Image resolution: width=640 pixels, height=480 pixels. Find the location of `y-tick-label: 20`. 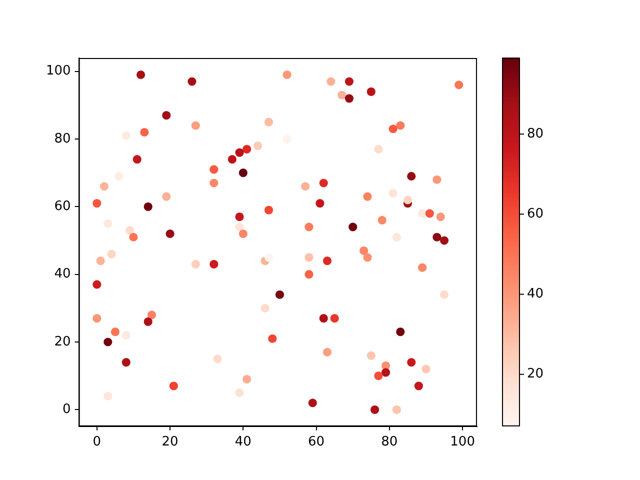

y-tick-label: 20 is located at coordinates (62, 342).